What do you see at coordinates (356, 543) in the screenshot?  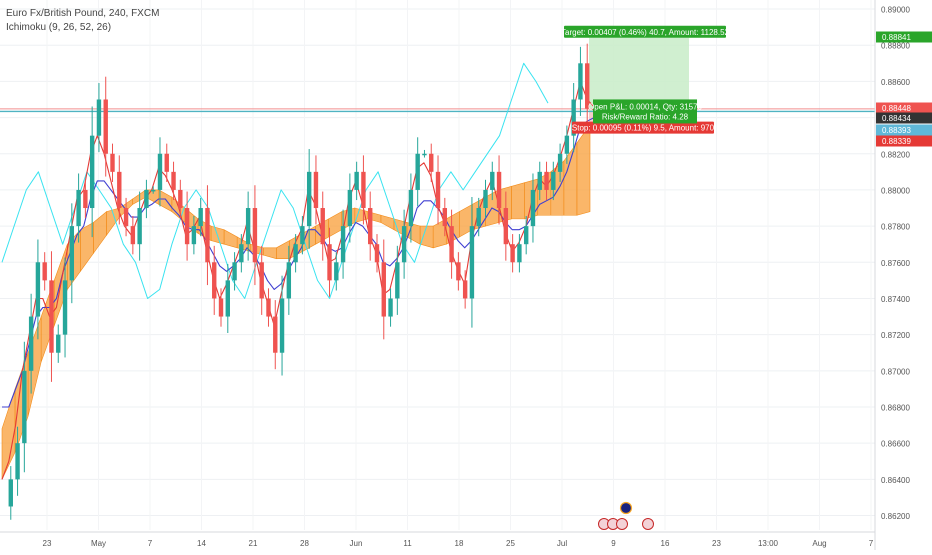 I see `x-tick-label-6: Jun` at bounding box center [356, 543].